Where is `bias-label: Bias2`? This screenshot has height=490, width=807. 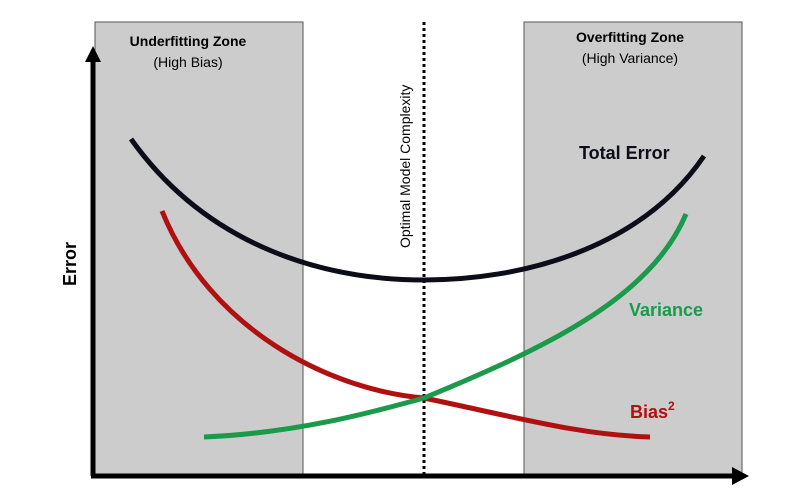
bias-label: Bias2 is located at coordinates (652, 410).